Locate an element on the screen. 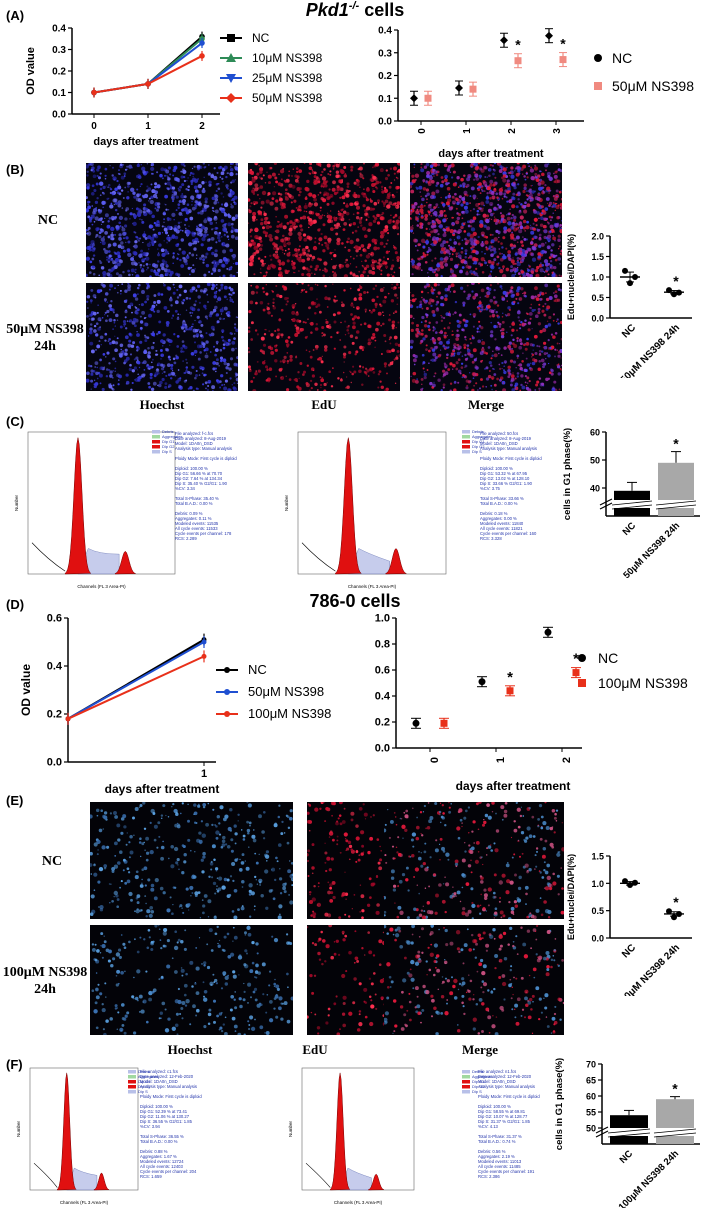 This screenshot has height=1209, width=709. image-b-edu-treated is located at coordinates (324, 337).